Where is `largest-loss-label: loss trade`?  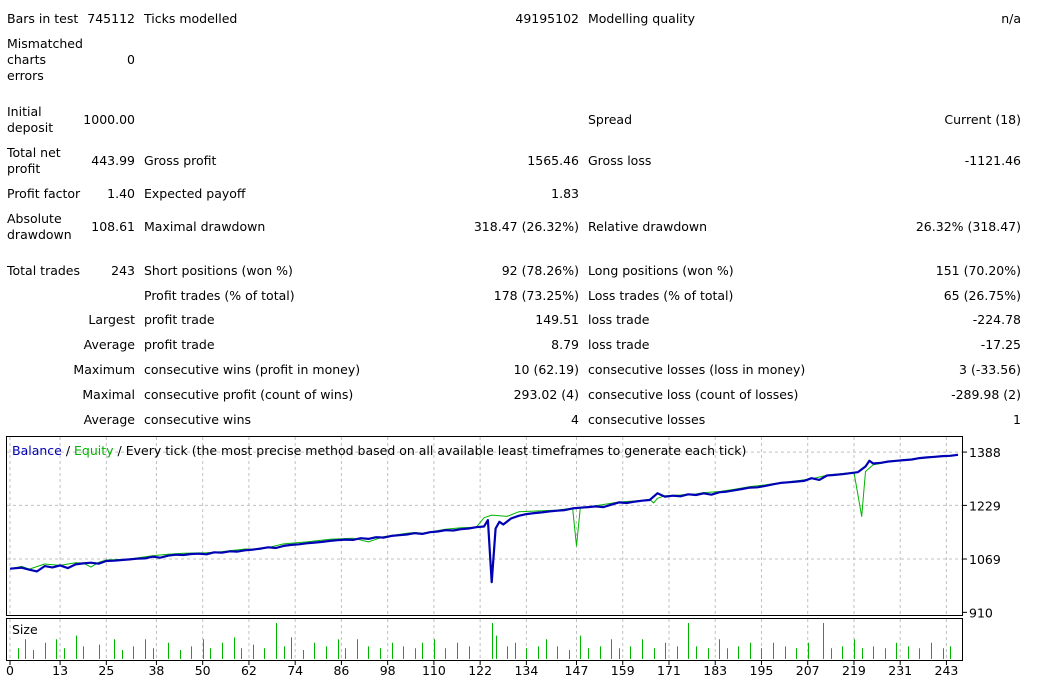
largest-loss-label: loss trade is located at coordinates (619, 319).